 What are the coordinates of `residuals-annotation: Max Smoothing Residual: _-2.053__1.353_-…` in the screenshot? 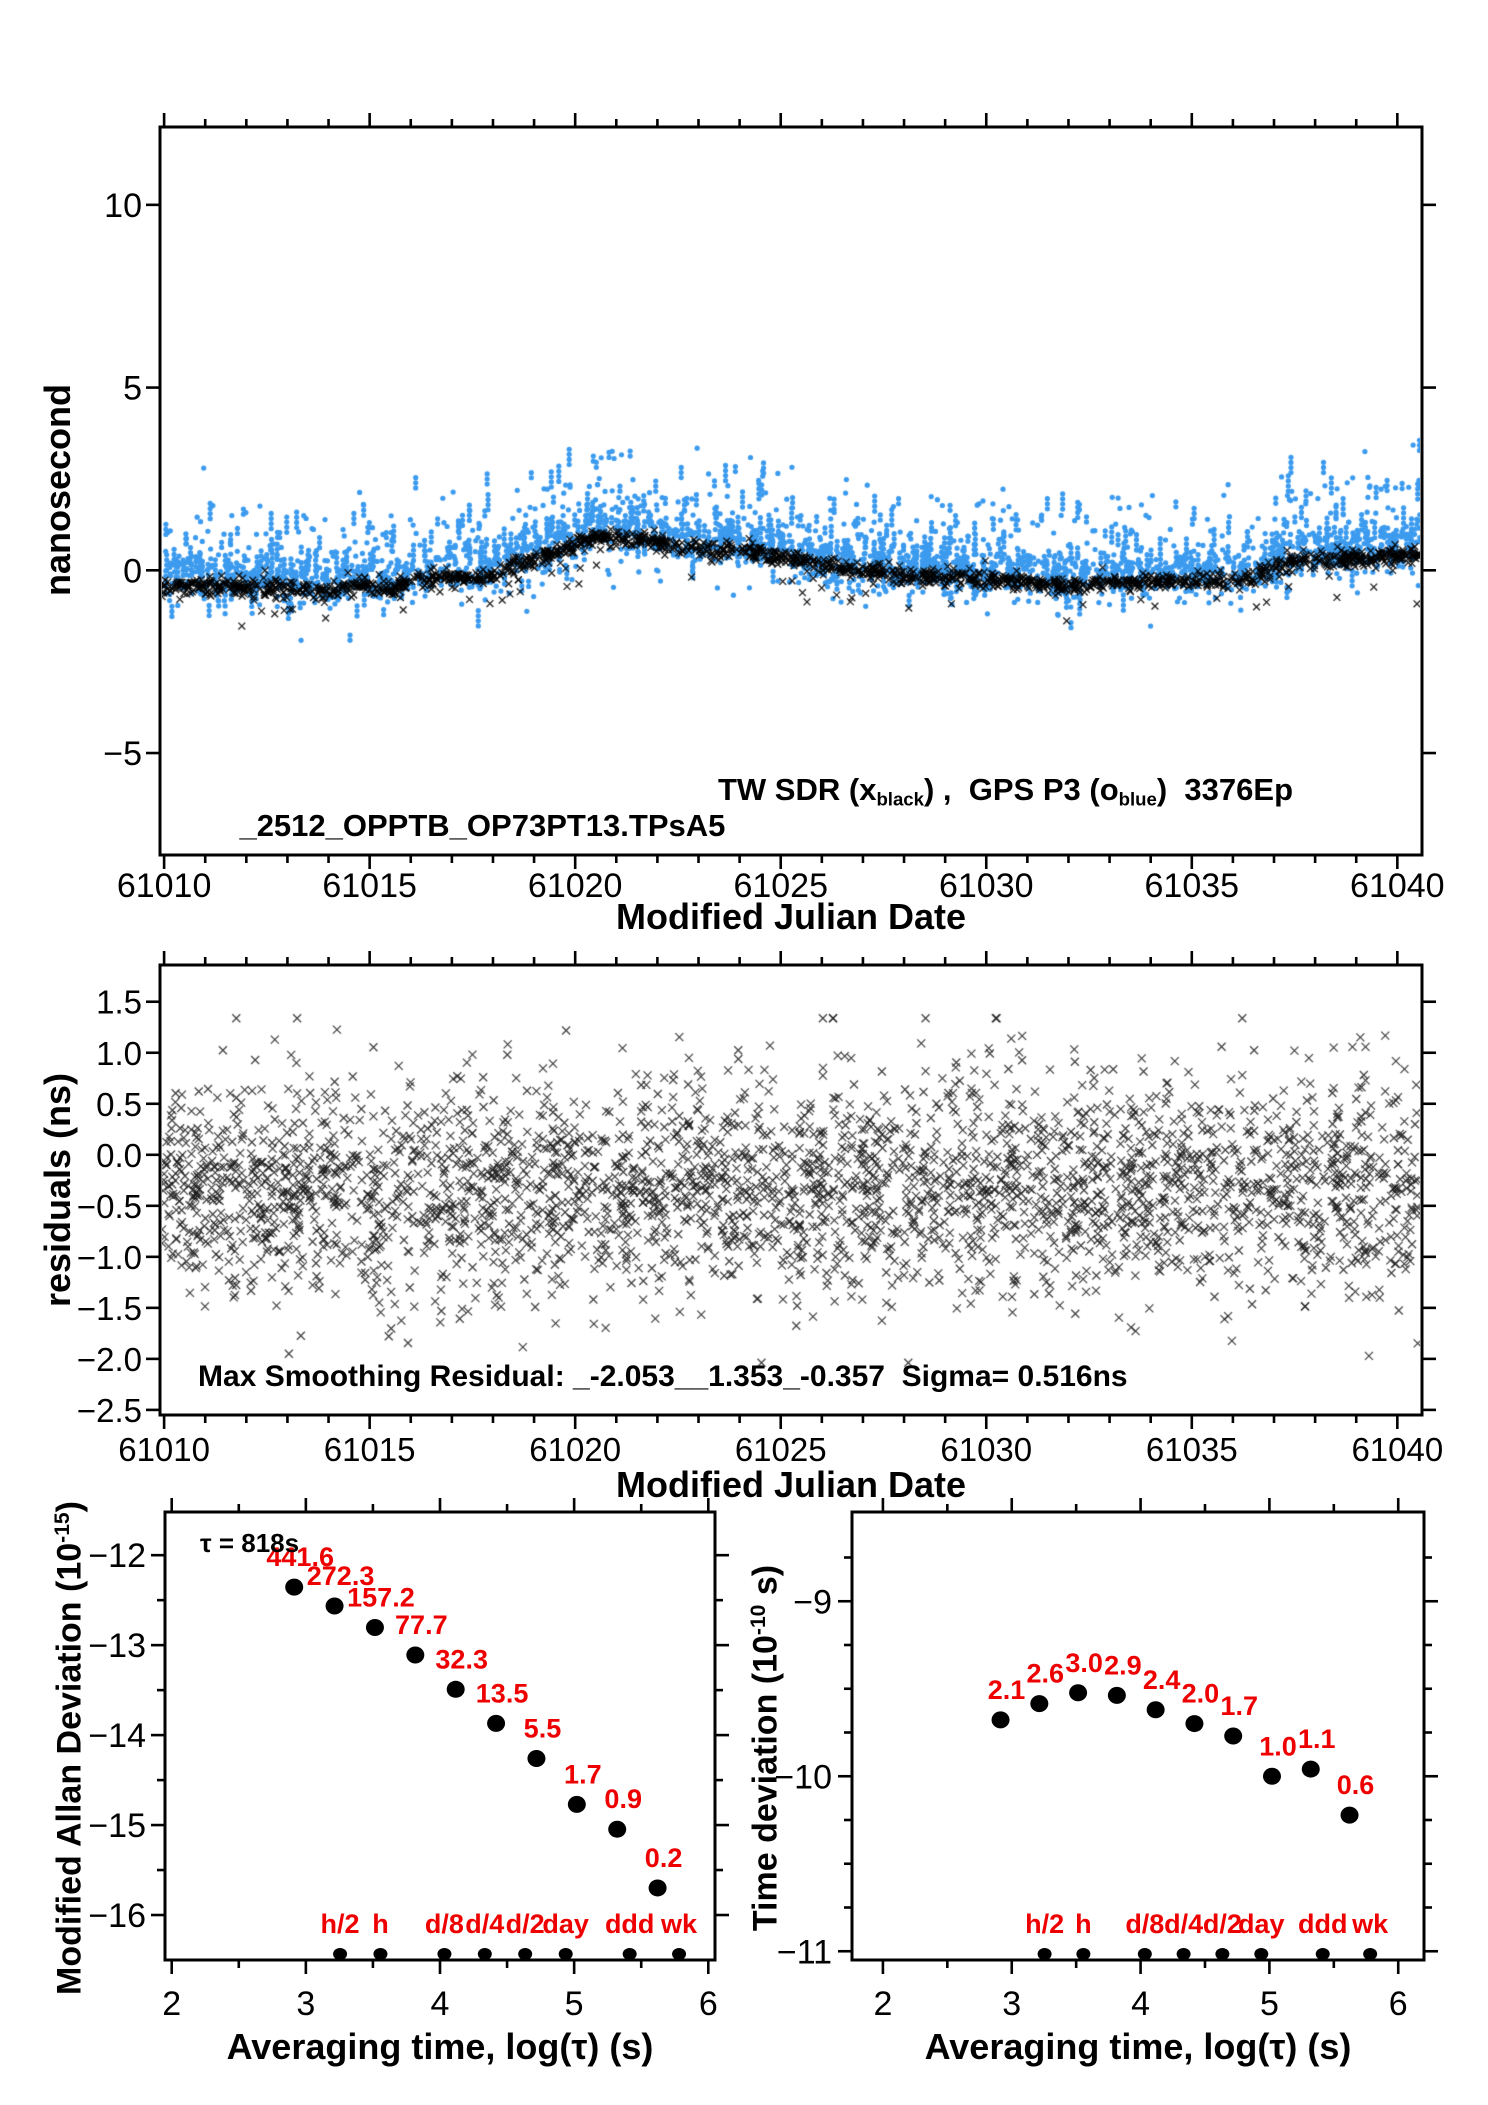 It's located at (663, 1376).